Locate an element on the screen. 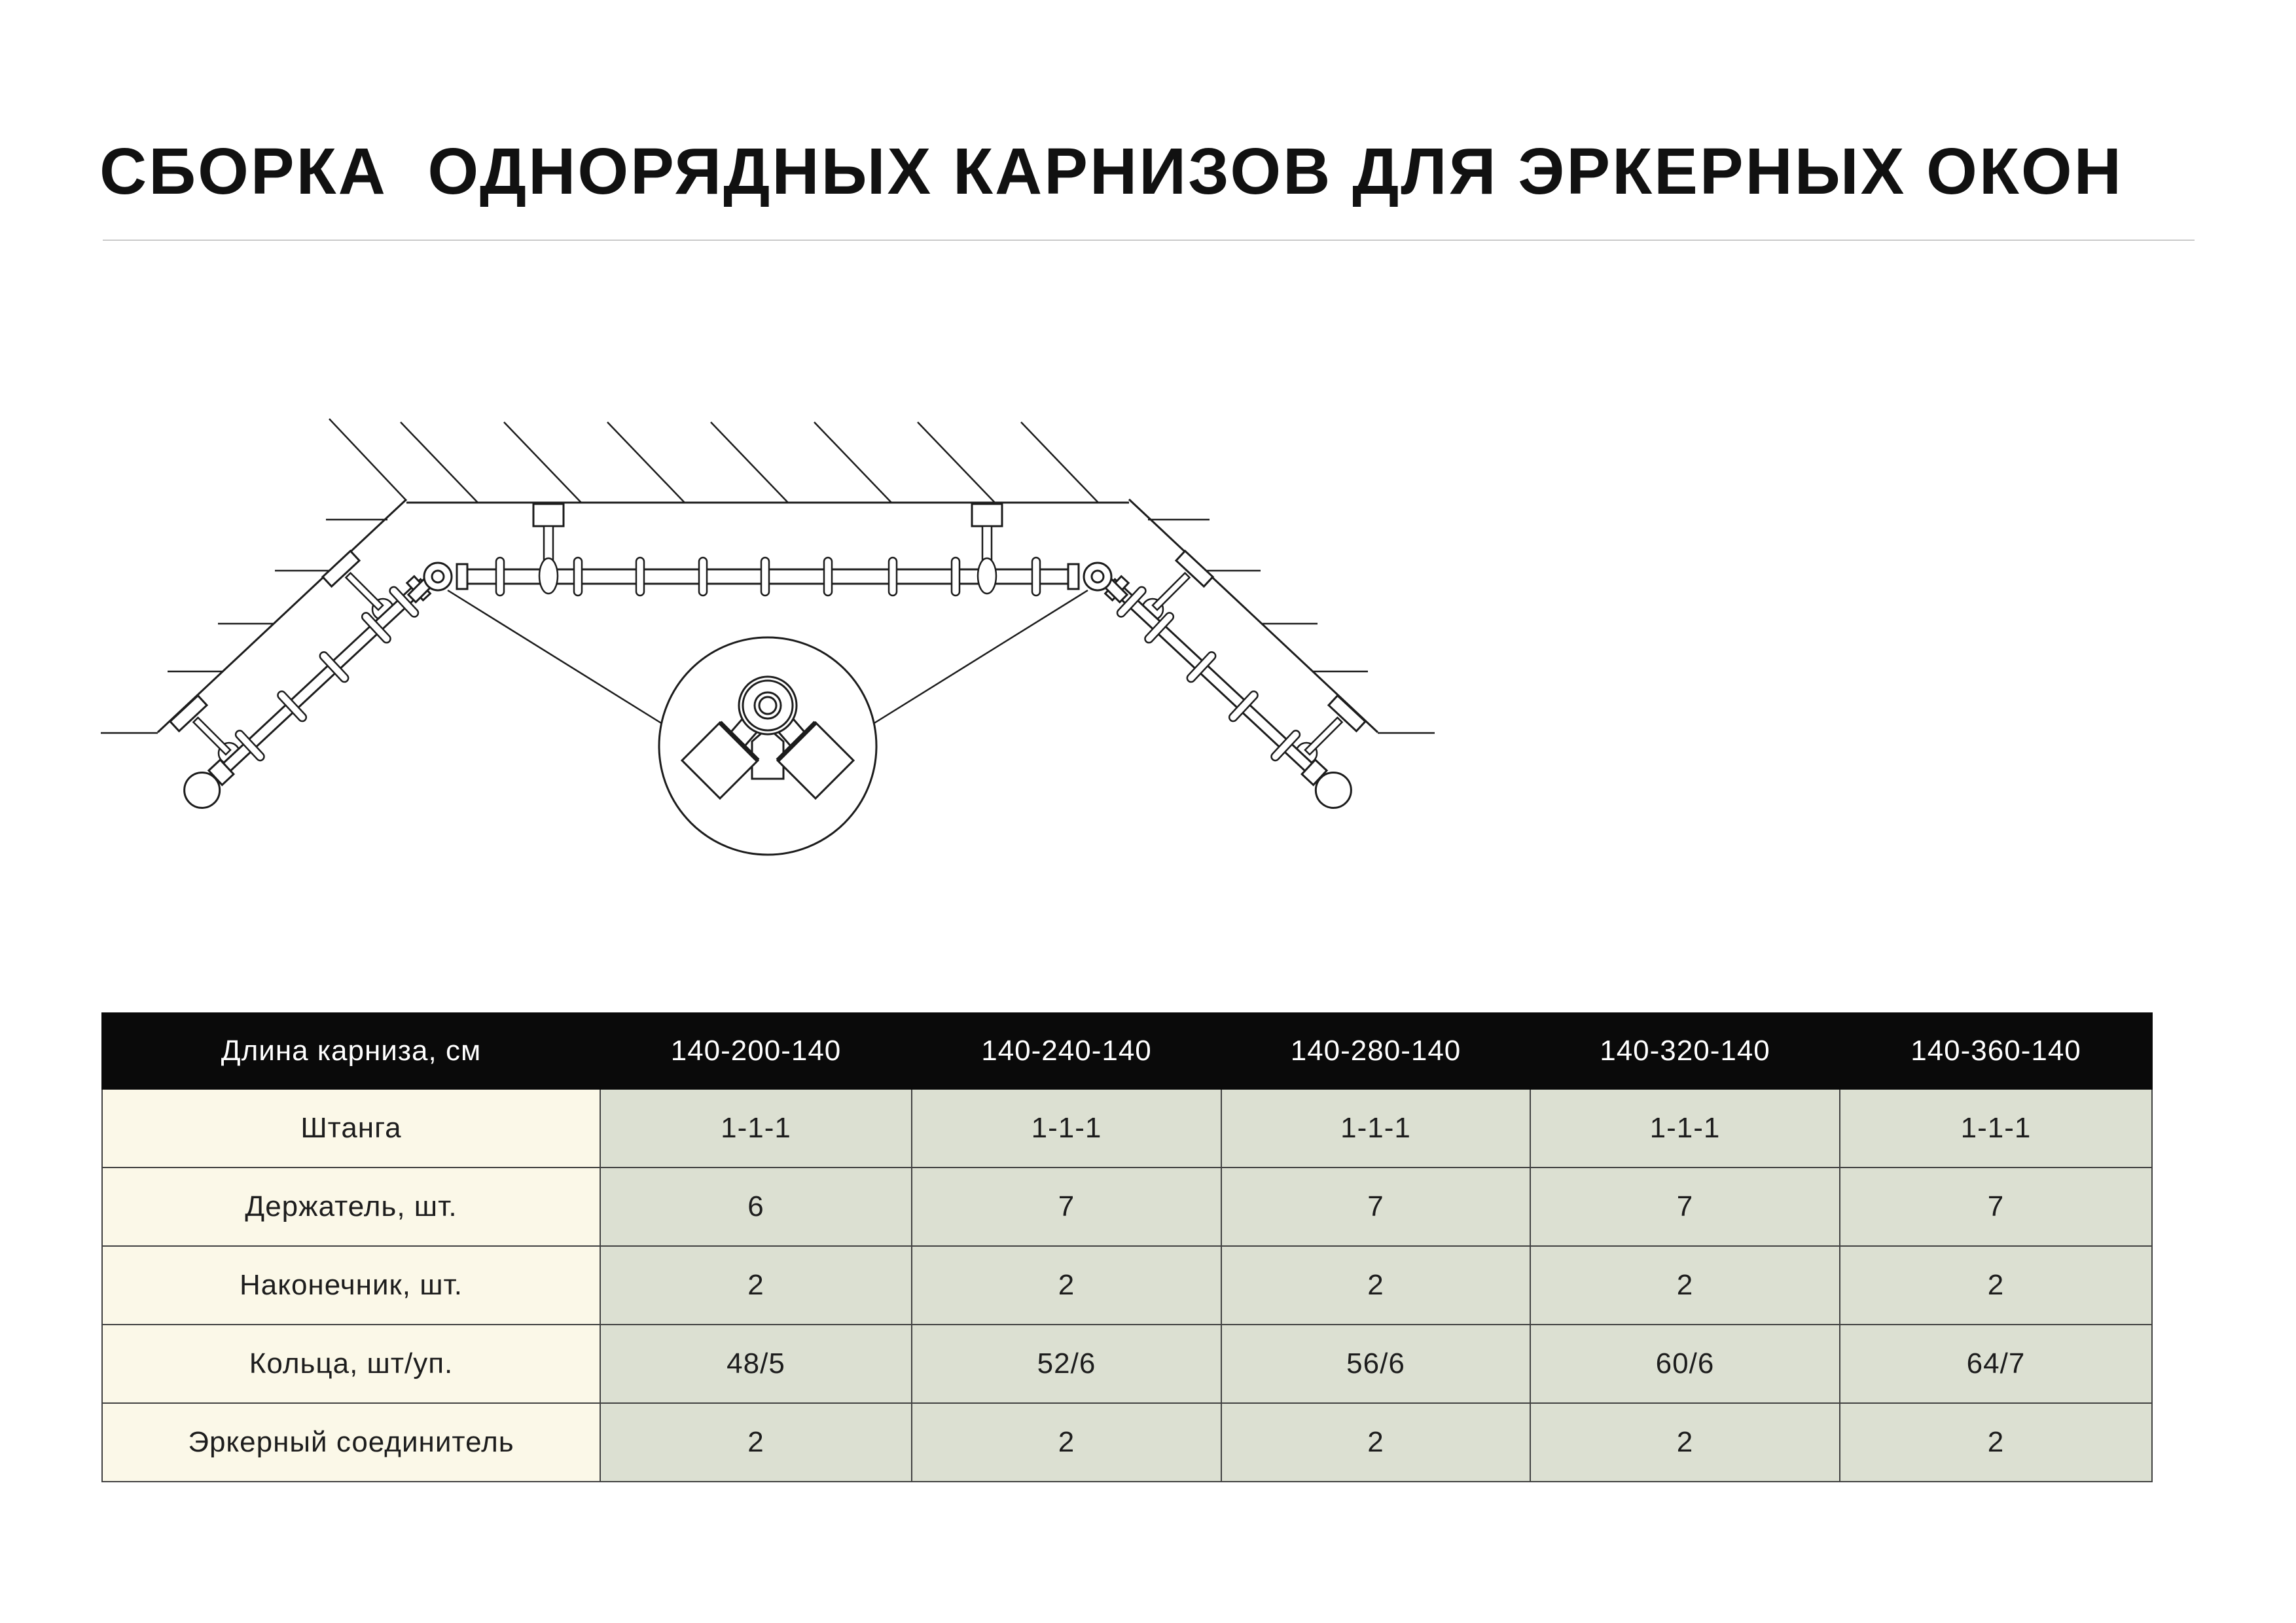  col-header-length: Длина карниза, см is located at coordinates (351, 1051).